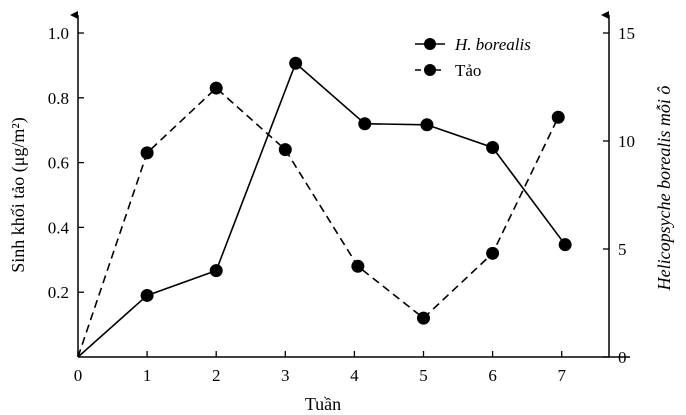 The image size is (686, 415). I want to click on right-y-tick-label: 10, so click(626, 141).